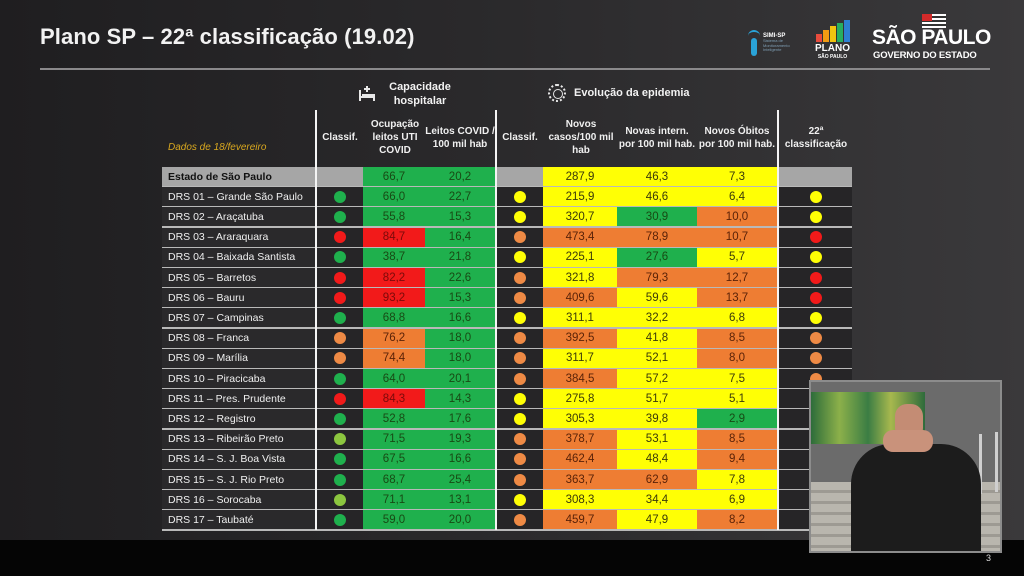 This screenshot has width=1024, height=576. What do you see at coordinates (507, 299) in the screenshot?
I see `table-row: DRS 06 – Bauru 93,2 15,3 409,6 59,6 13,7` at bounding box center [507, 299].